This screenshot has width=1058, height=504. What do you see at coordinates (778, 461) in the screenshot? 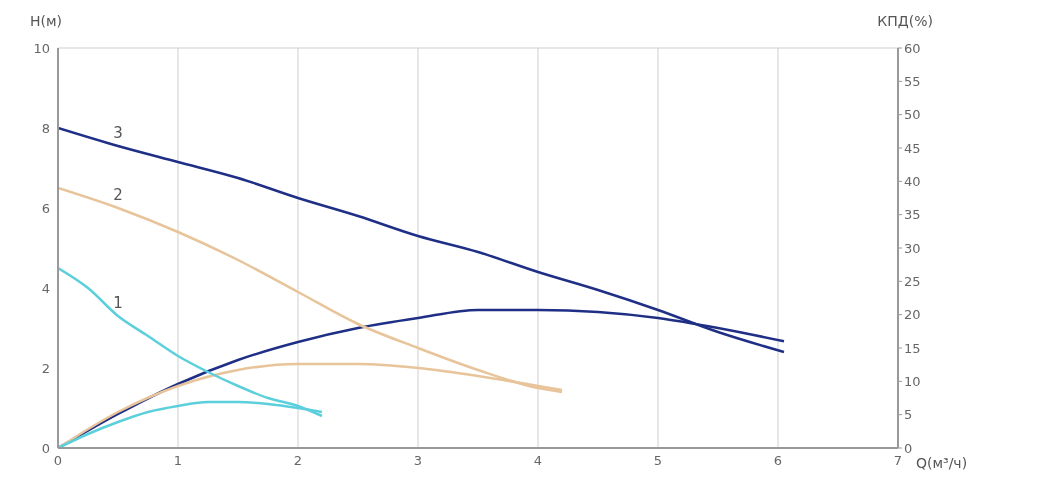
I see `x-tick-label: 6` at bounding box center [778, 461].